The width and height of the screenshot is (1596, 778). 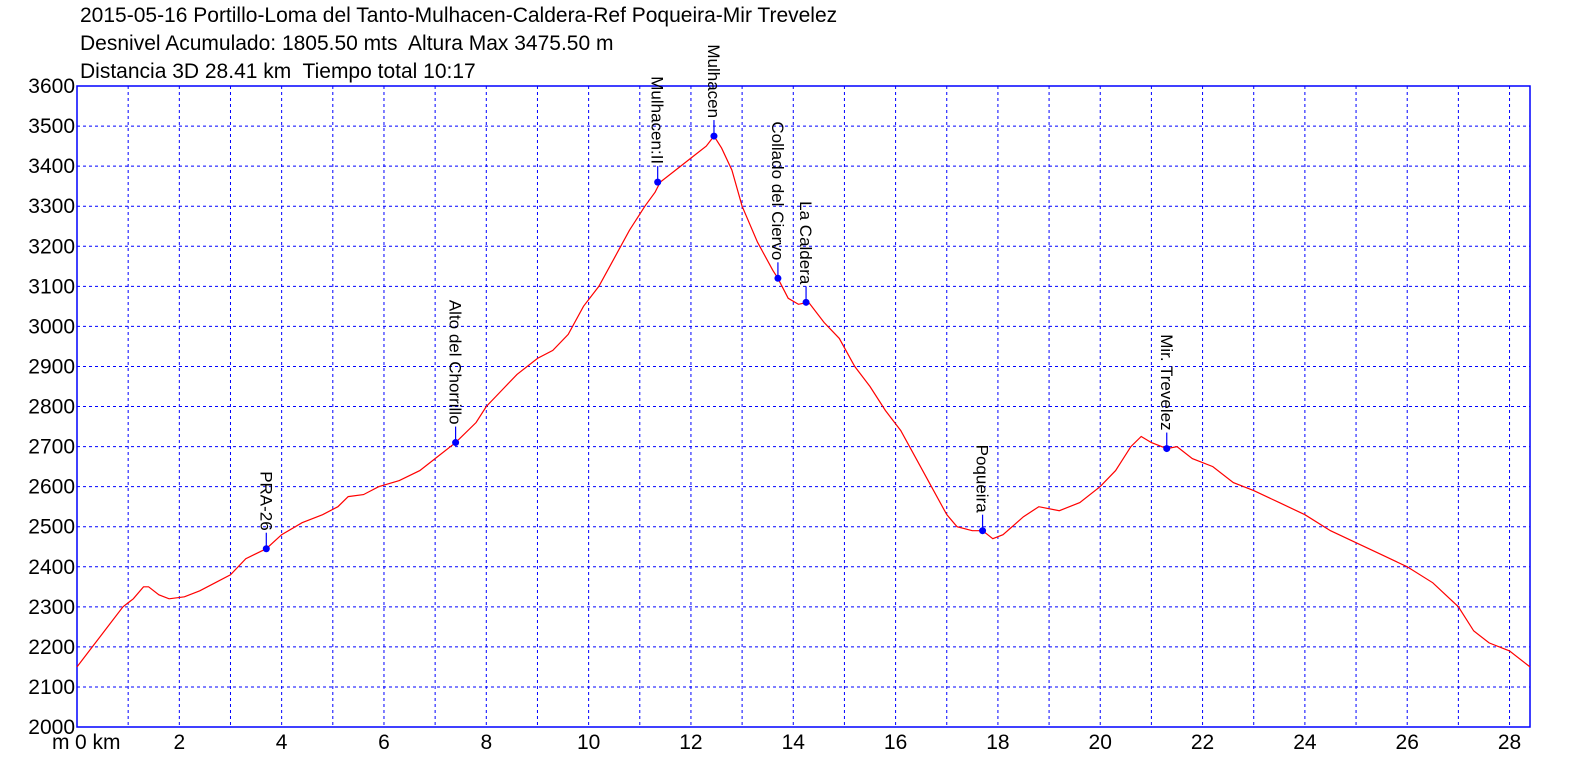 What do you see at coordinates (51, 206) in the screenshot?
I see `y-tick-label: 3300` at bounding box center [51, 206].